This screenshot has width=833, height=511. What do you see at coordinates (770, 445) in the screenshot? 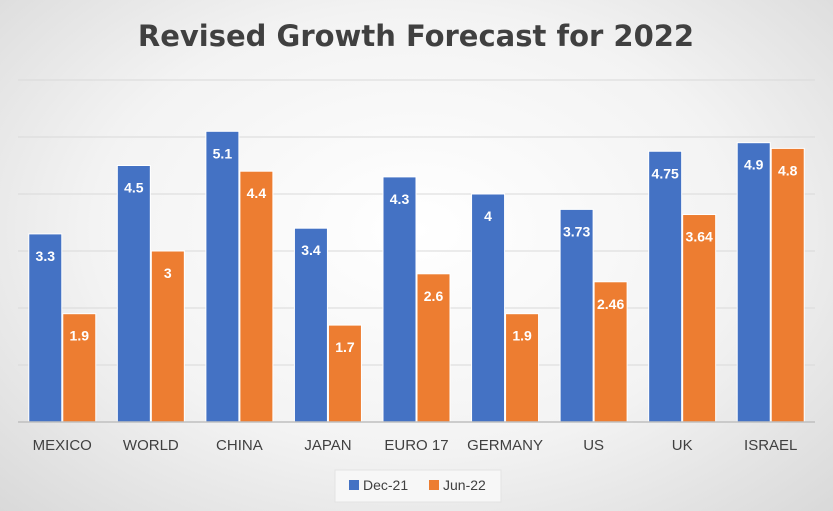
I see `category-label: ISRAEL` at bounding box center [770, 445].